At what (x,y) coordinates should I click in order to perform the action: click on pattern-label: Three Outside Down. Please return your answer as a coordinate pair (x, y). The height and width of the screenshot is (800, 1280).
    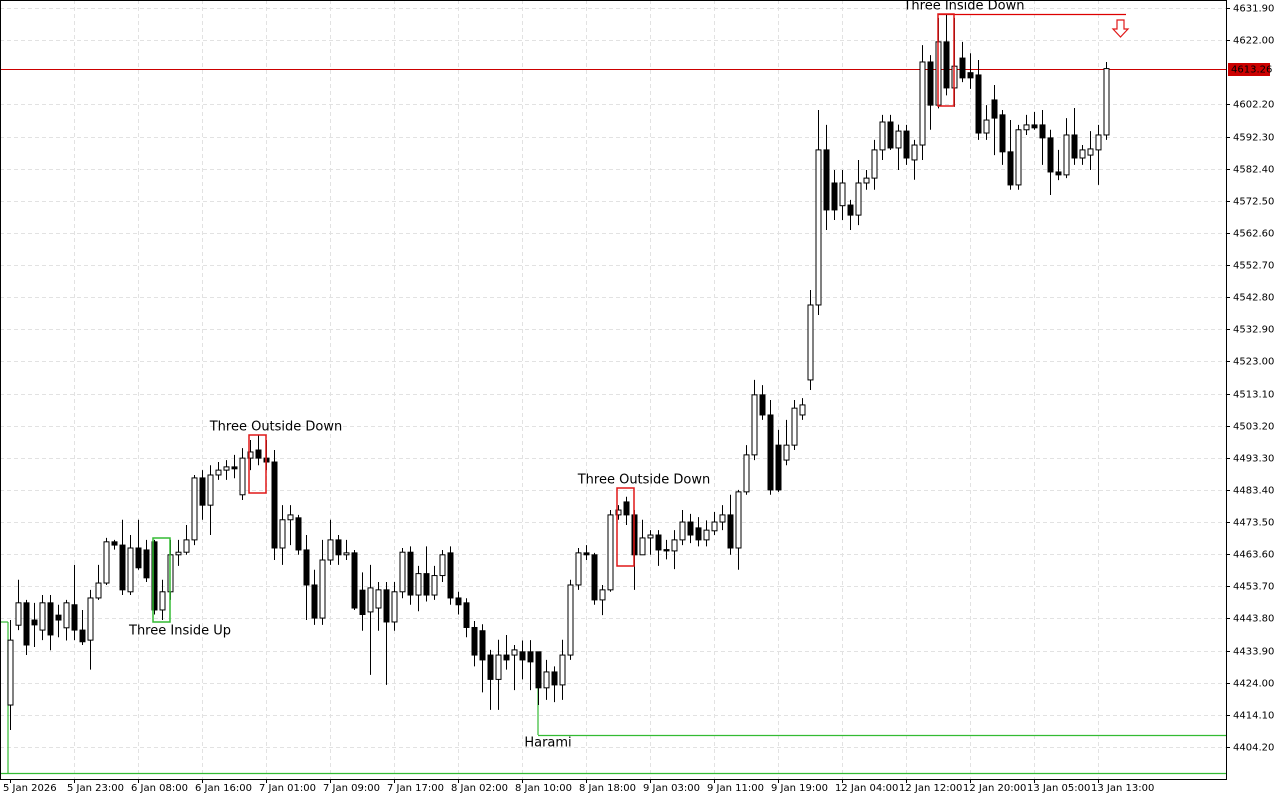
    Looking at the image, I should click on (276, 427).